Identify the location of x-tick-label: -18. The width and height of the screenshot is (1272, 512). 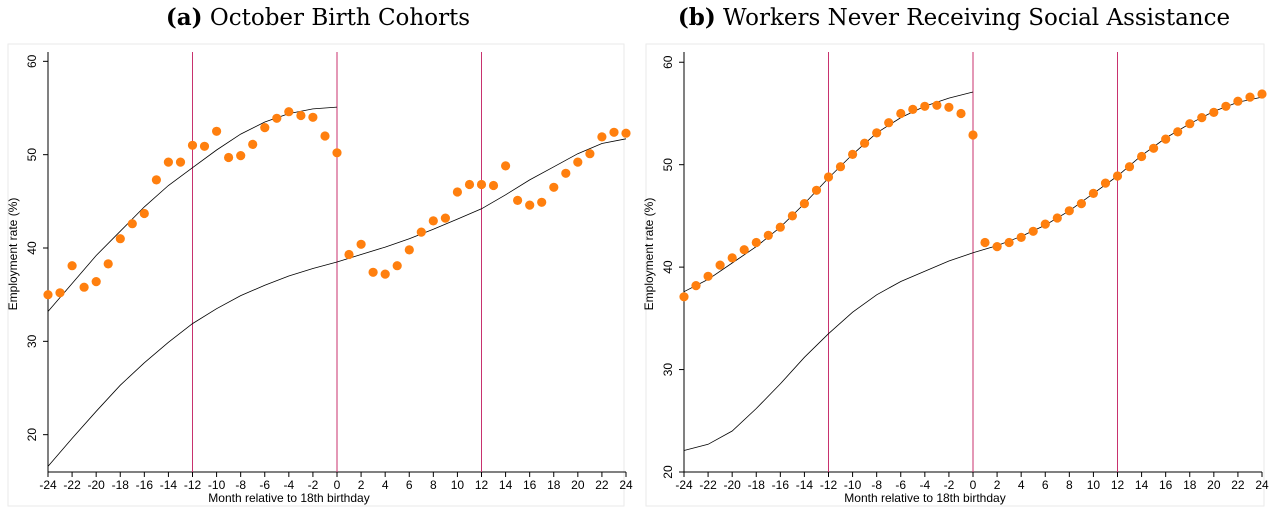
(757, 485).